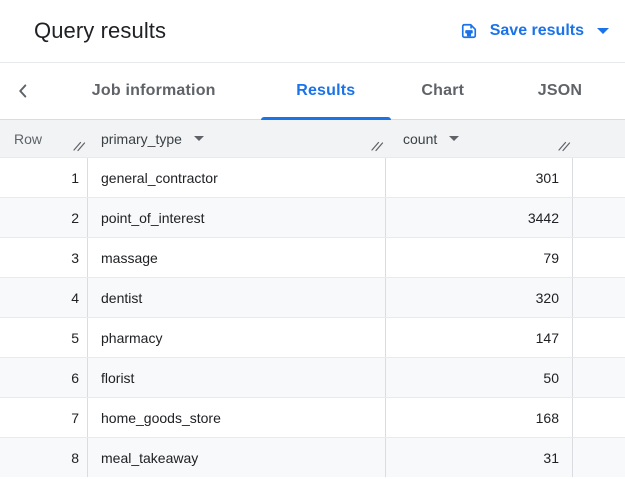 Image resolution: width=625 pixels, height=479 pixels. Describe the element at coordinates (44, 337) in the screenshot. I see `row-number-cell: 5` at that location.